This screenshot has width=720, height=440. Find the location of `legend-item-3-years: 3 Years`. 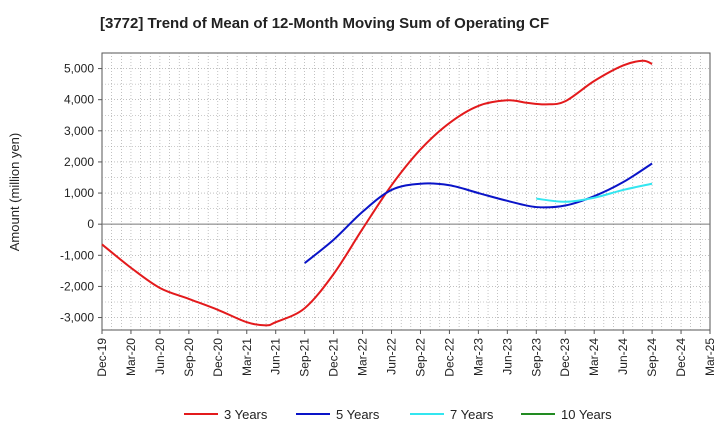

legend-item-3-years: 3 Years is located at coordinates (226, 414).